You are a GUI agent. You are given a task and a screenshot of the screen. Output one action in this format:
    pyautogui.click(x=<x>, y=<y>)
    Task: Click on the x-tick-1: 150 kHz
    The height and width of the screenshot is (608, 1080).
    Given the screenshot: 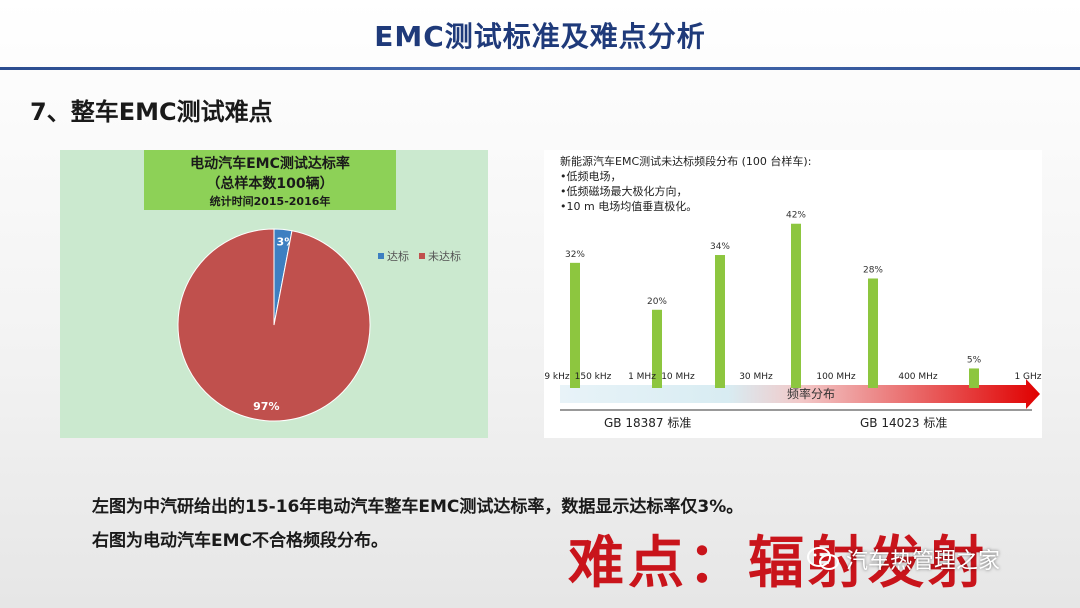 What is the action you would take?
    pyautogui.click(x=593, y=377)
    